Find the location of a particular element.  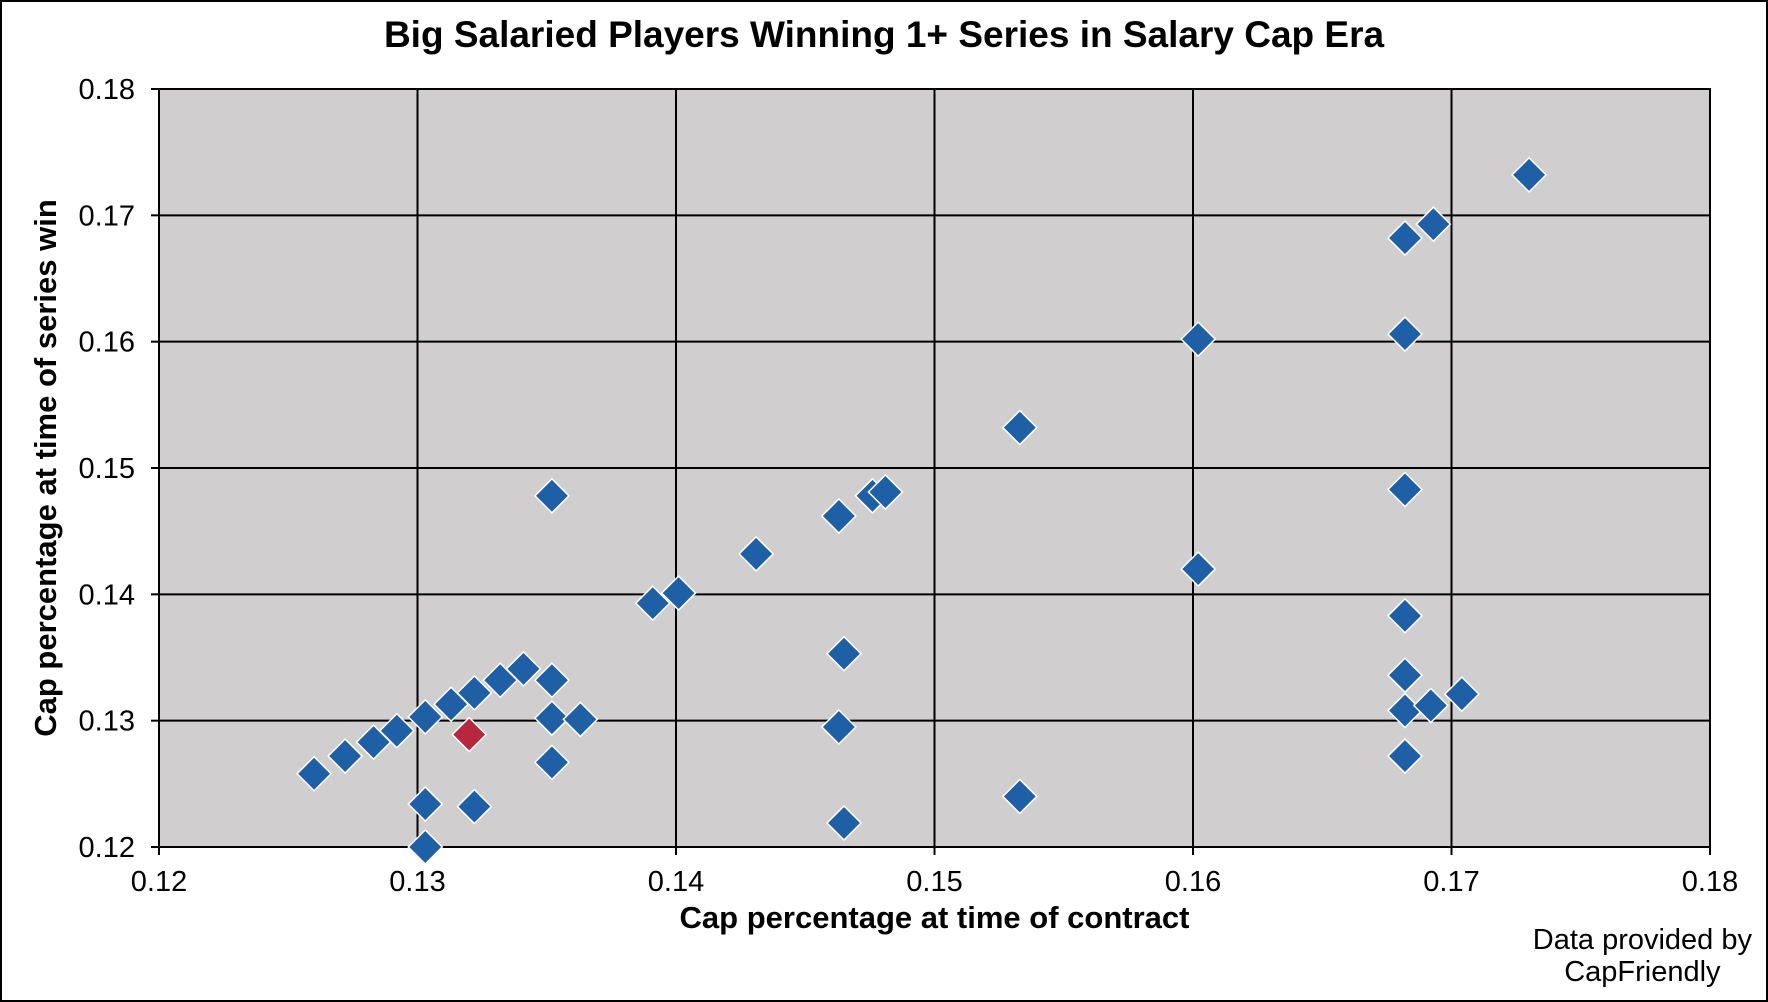

data-source-line-1: Data provided by is located at coordinates (1642, 940).